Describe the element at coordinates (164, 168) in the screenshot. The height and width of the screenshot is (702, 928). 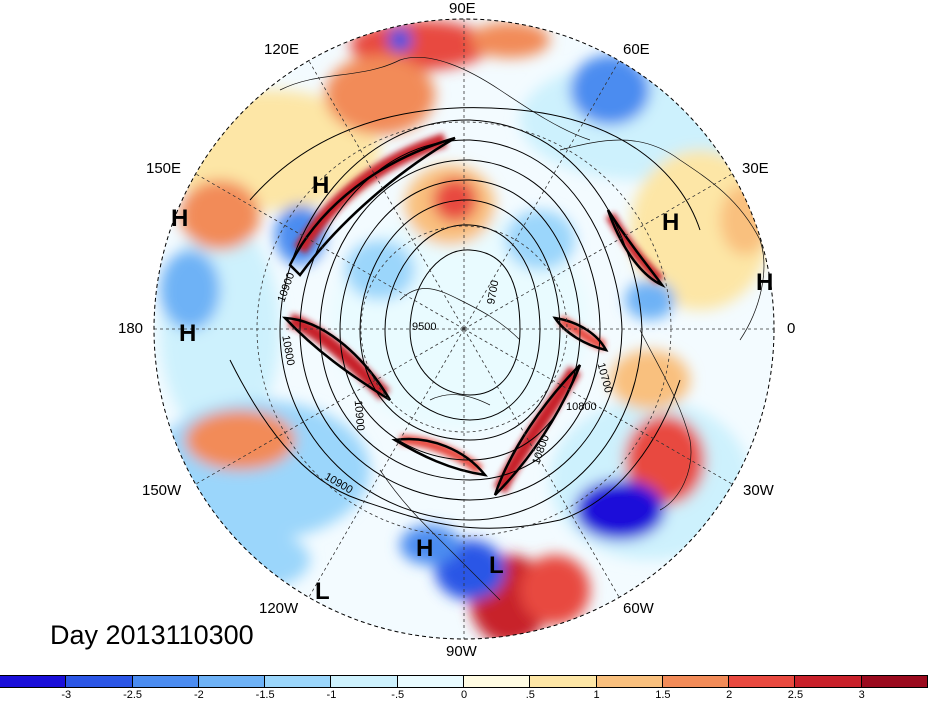
I see `lon-label-150e: 150E` at that location.